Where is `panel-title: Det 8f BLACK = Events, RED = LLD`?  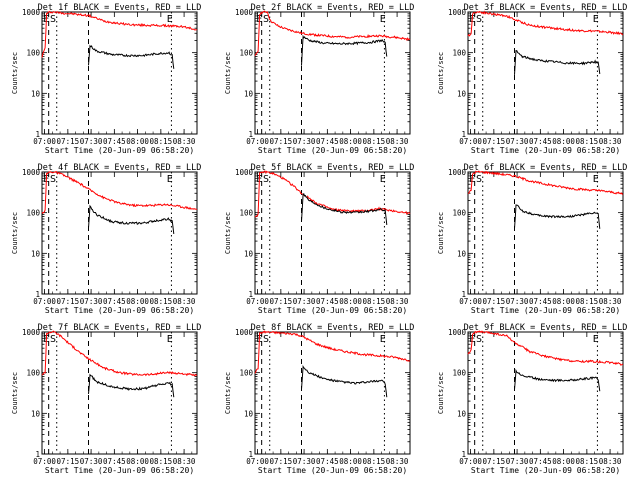 panel-title: Det 8f BLACK = Events, RED = LLD is located at coordinates (333, 328).